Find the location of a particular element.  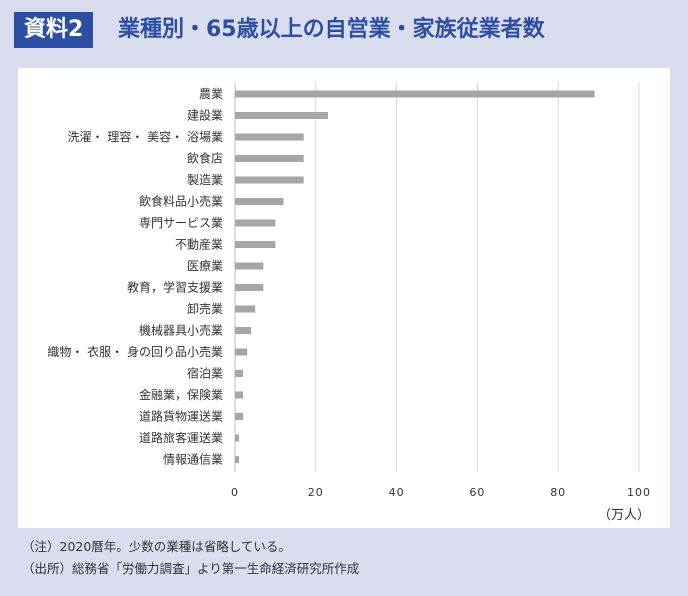

category-label: 飲食店 is located at coordinates (205, 158).